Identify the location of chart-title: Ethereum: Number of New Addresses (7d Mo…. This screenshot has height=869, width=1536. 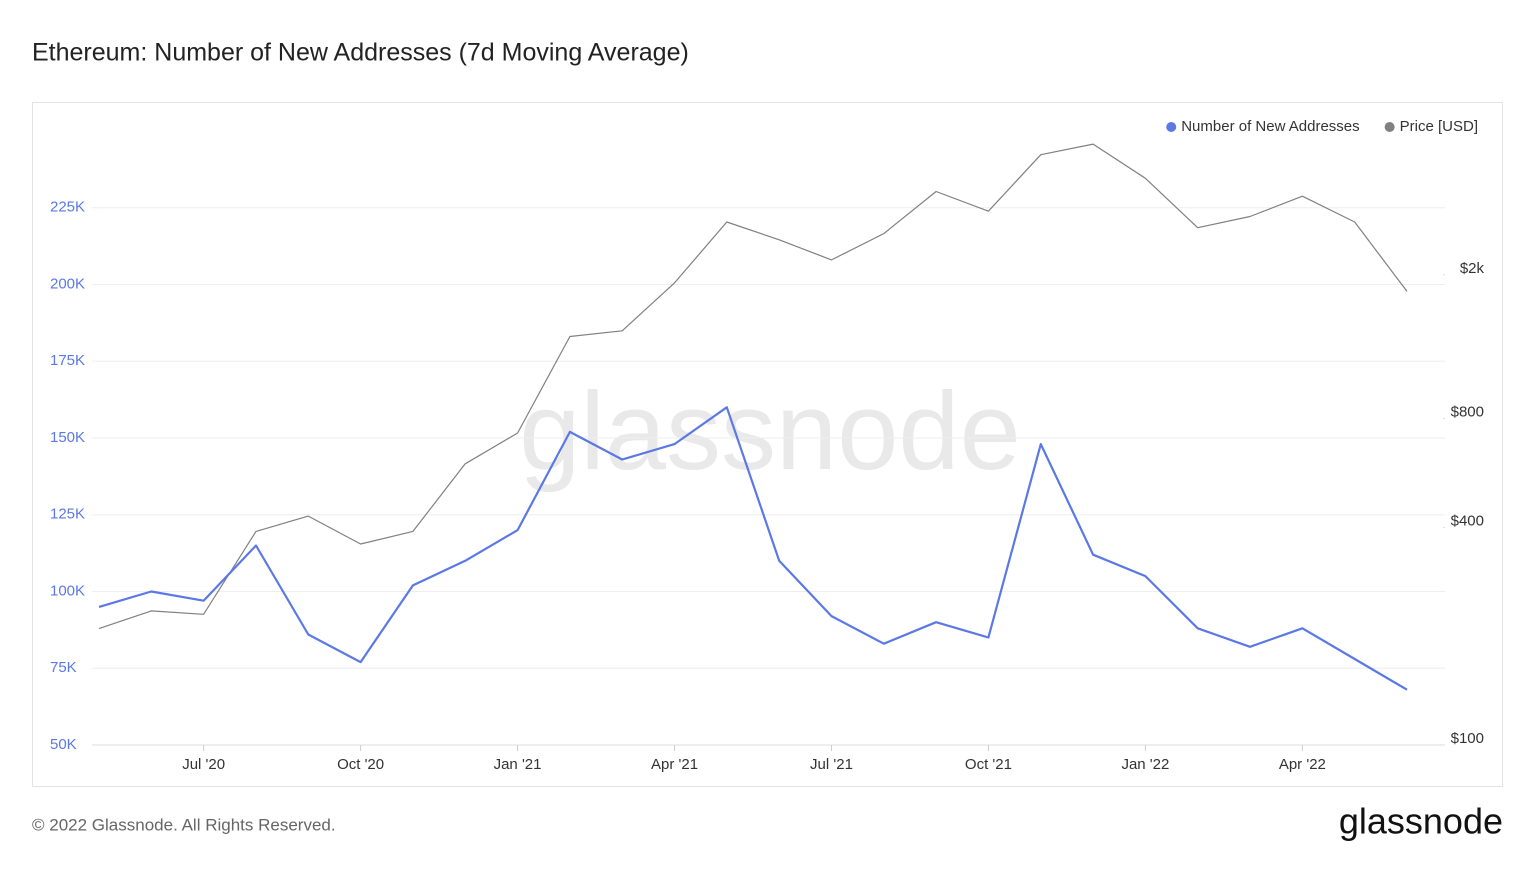
(360, 53).